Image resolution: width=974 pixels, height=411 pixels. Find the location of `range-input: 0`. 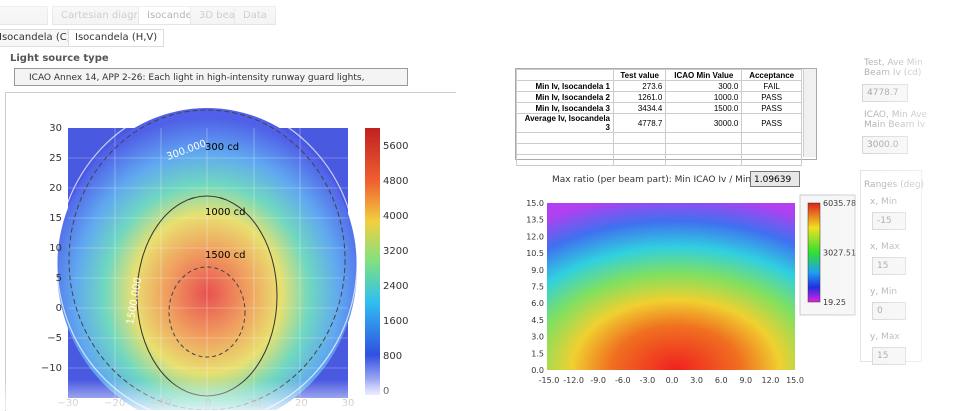

range-input: 0 is located at coordinates (889, 311).